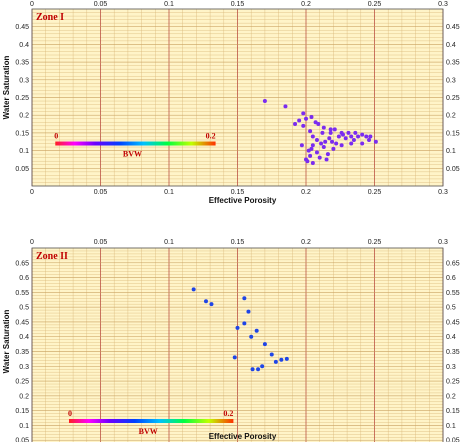  I want to click on y-tick-label-right: 0.05, so click(453, 440).